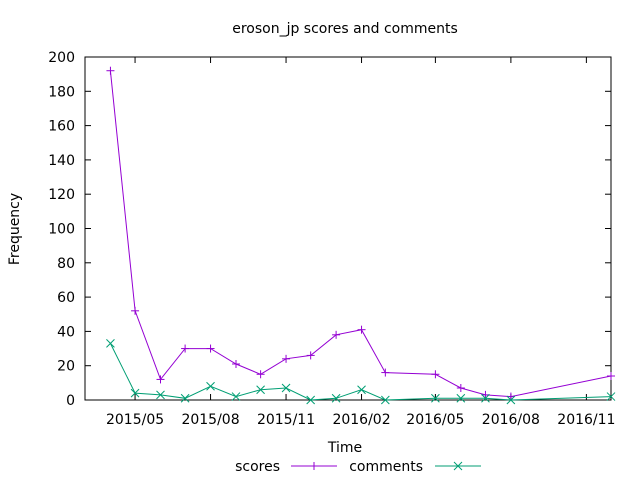  I want to click on y-axis-label: Frequency, so click(15, 229).